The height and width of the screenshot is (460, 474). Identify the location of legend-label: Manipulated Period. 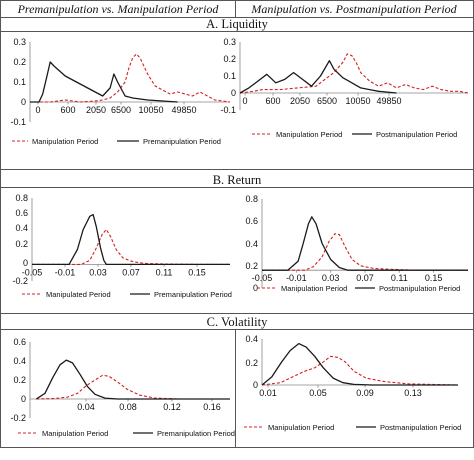
(78, 294).